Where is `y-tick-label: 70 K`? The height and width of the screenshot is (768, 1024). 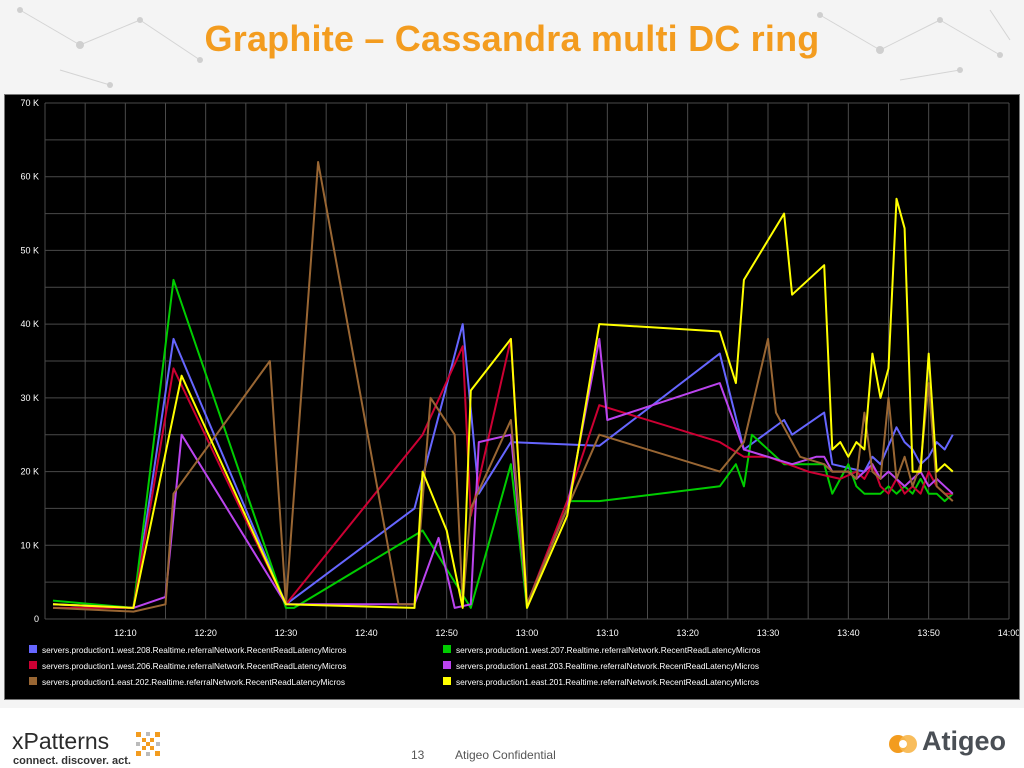 y-tick-label: 70 K is located at coordinates (29, 103).